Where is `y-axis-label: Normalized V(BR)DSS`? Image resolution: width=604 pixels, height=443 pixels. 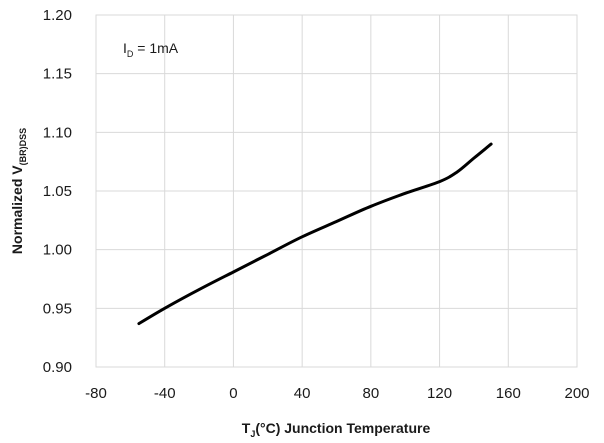 y-axis-label: Normalized V(BR)DSS is located at coordinates (18, 191).